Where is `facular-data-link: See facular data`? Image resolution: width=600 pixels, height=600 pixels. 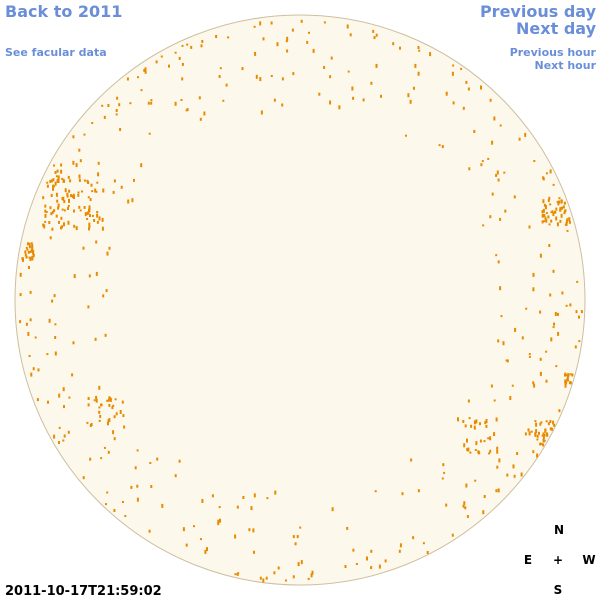 facular-data-link: See facular data is located at coordinates (56, 52).